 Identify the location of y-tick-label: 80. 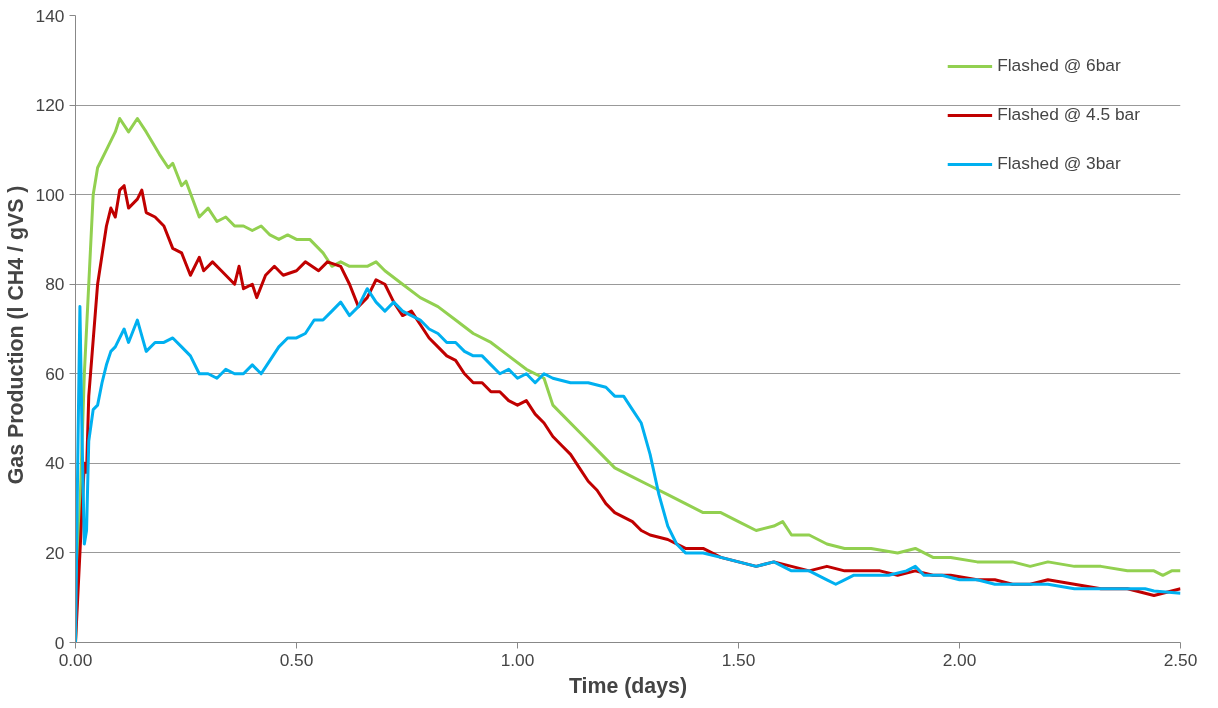
(55, 284).